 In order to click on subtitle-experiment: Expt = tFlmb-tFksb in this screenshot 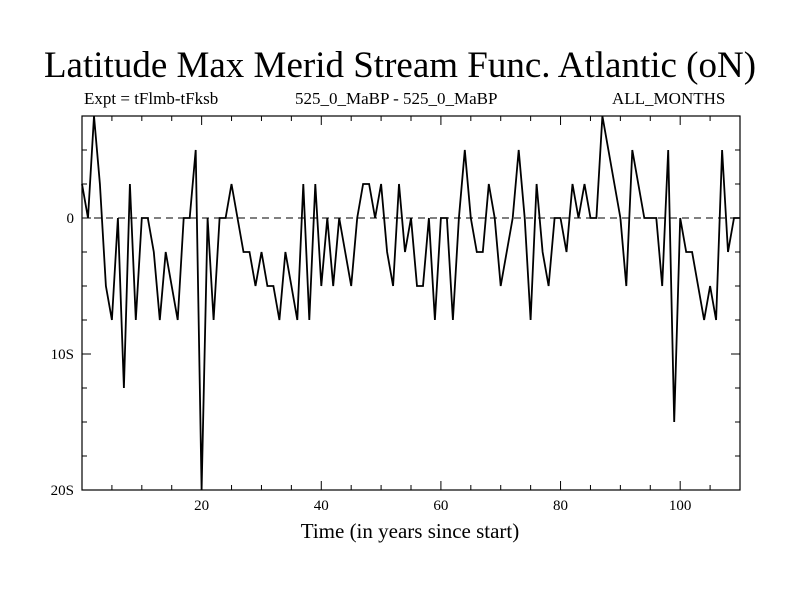, I will do `click(151, 98)`.